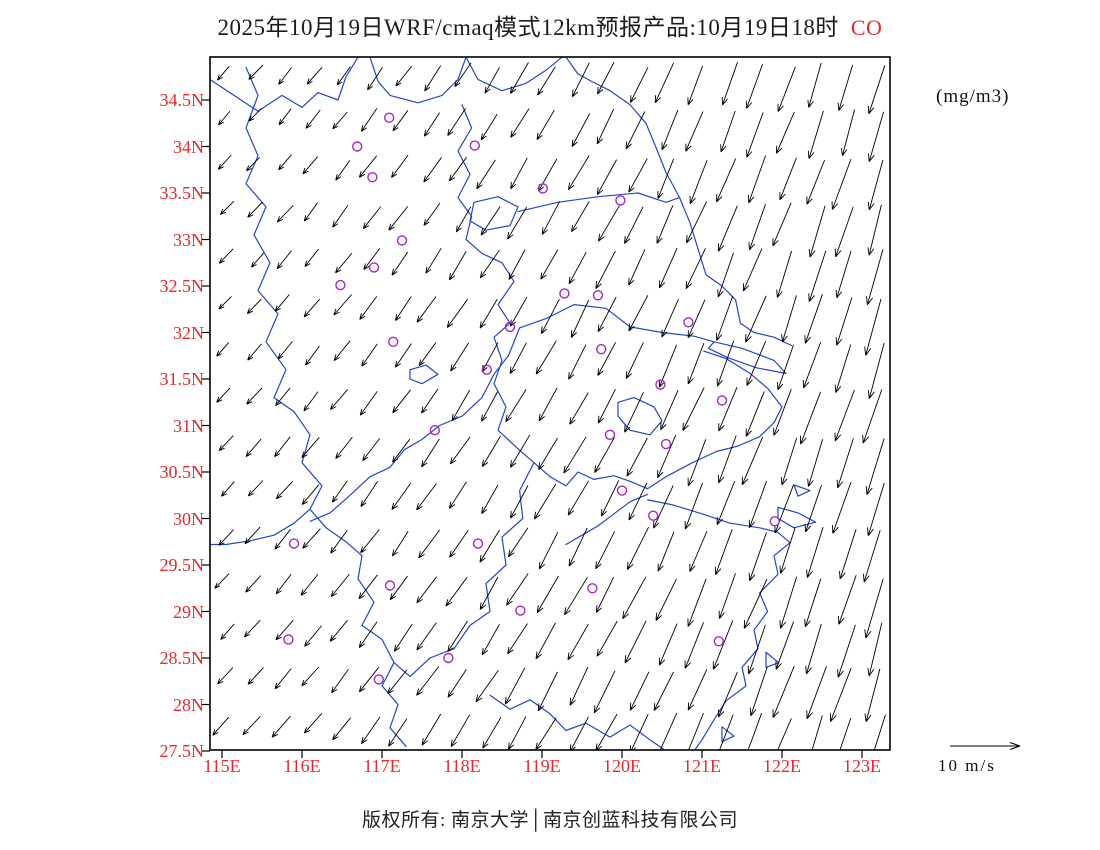 The height and width of the screenshot is (850, 1100). I want to click on x-axis-label: 117E, so click(382, 766).